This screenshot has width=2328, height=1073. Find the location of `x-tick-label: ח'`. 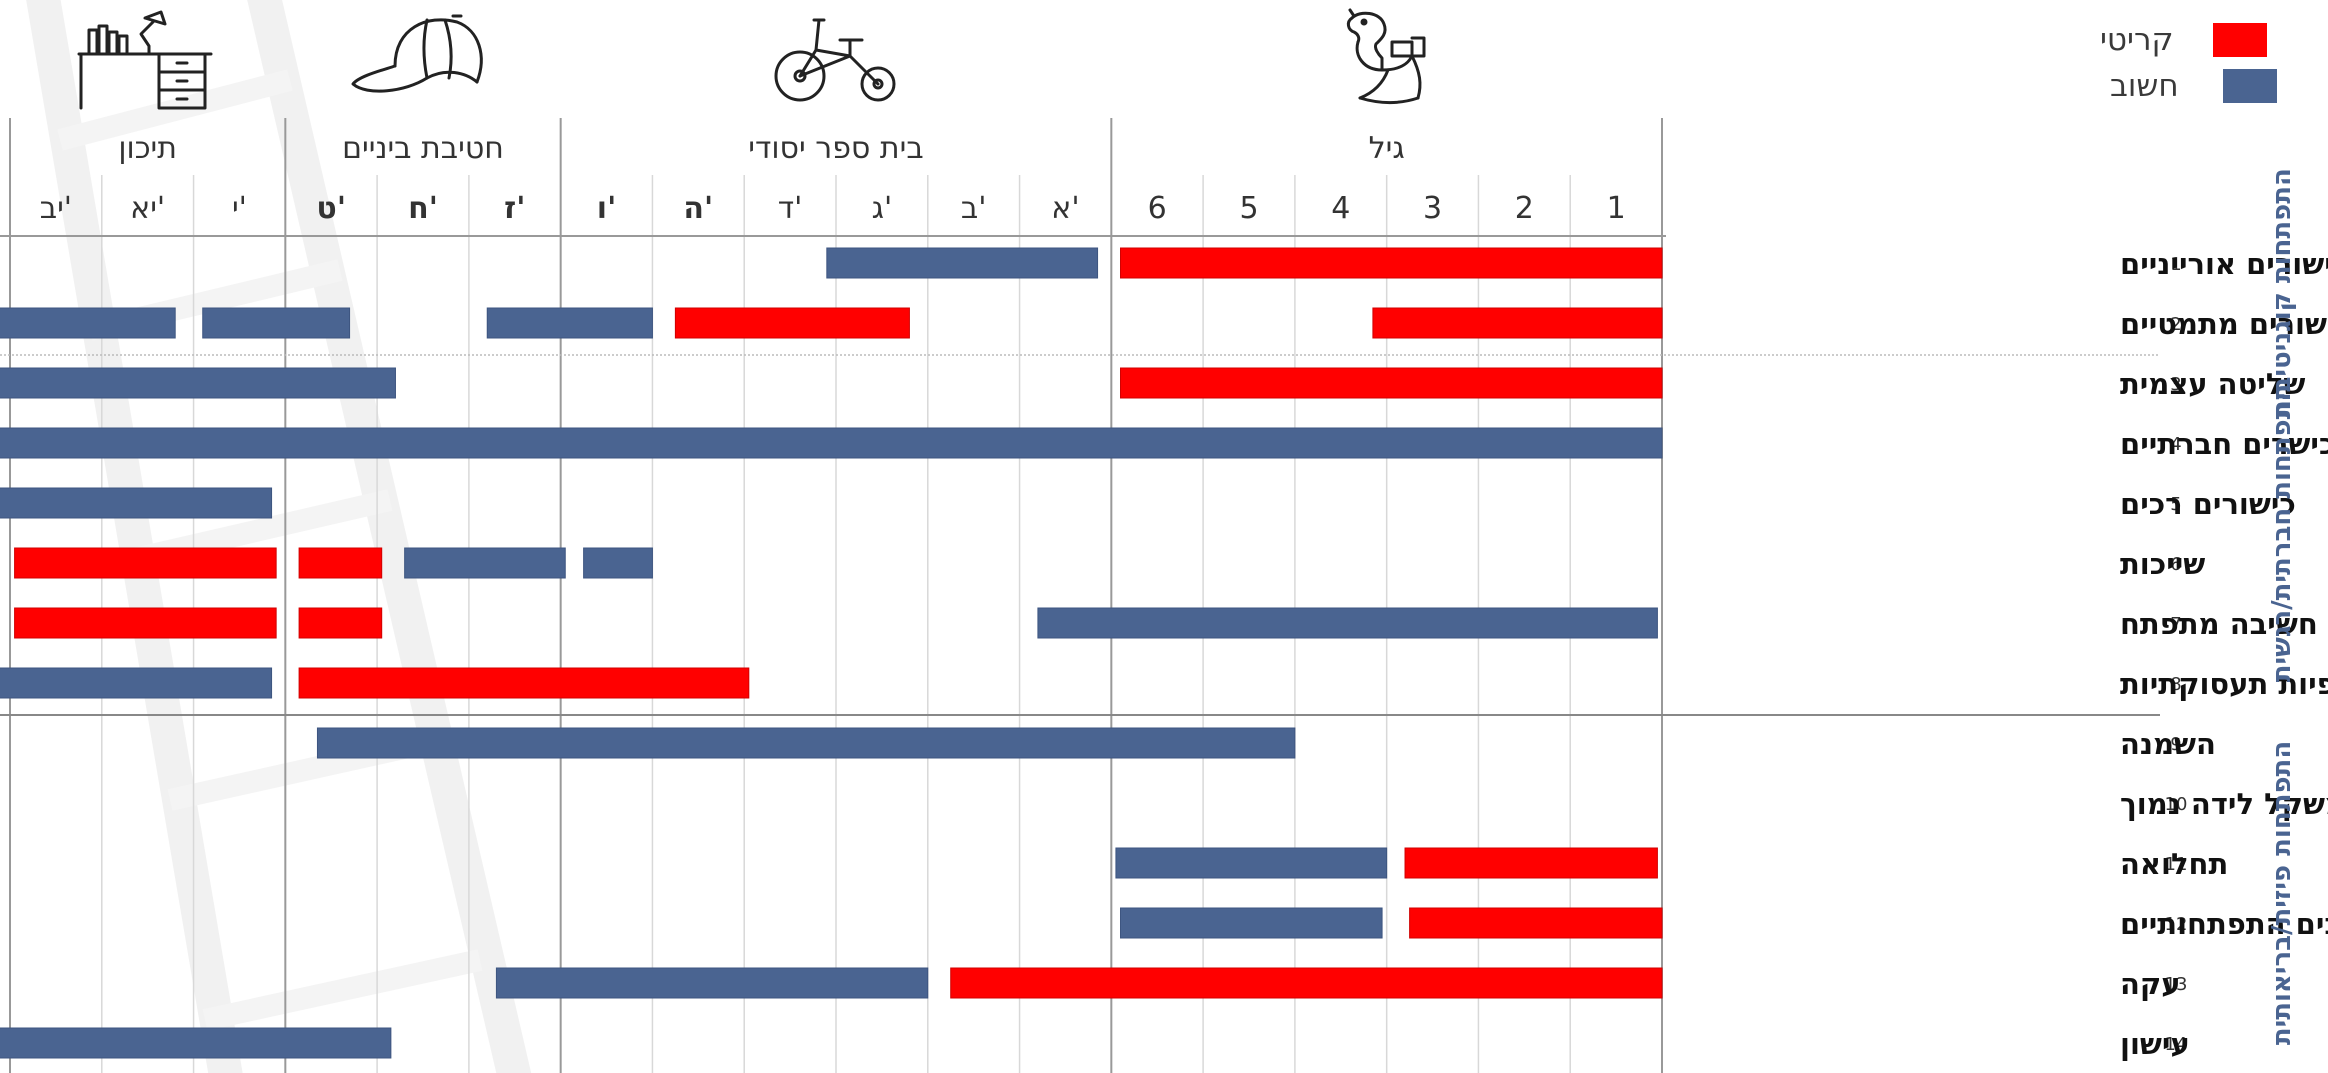

x-tick-label: ח' is located at coordinates (423, 208).